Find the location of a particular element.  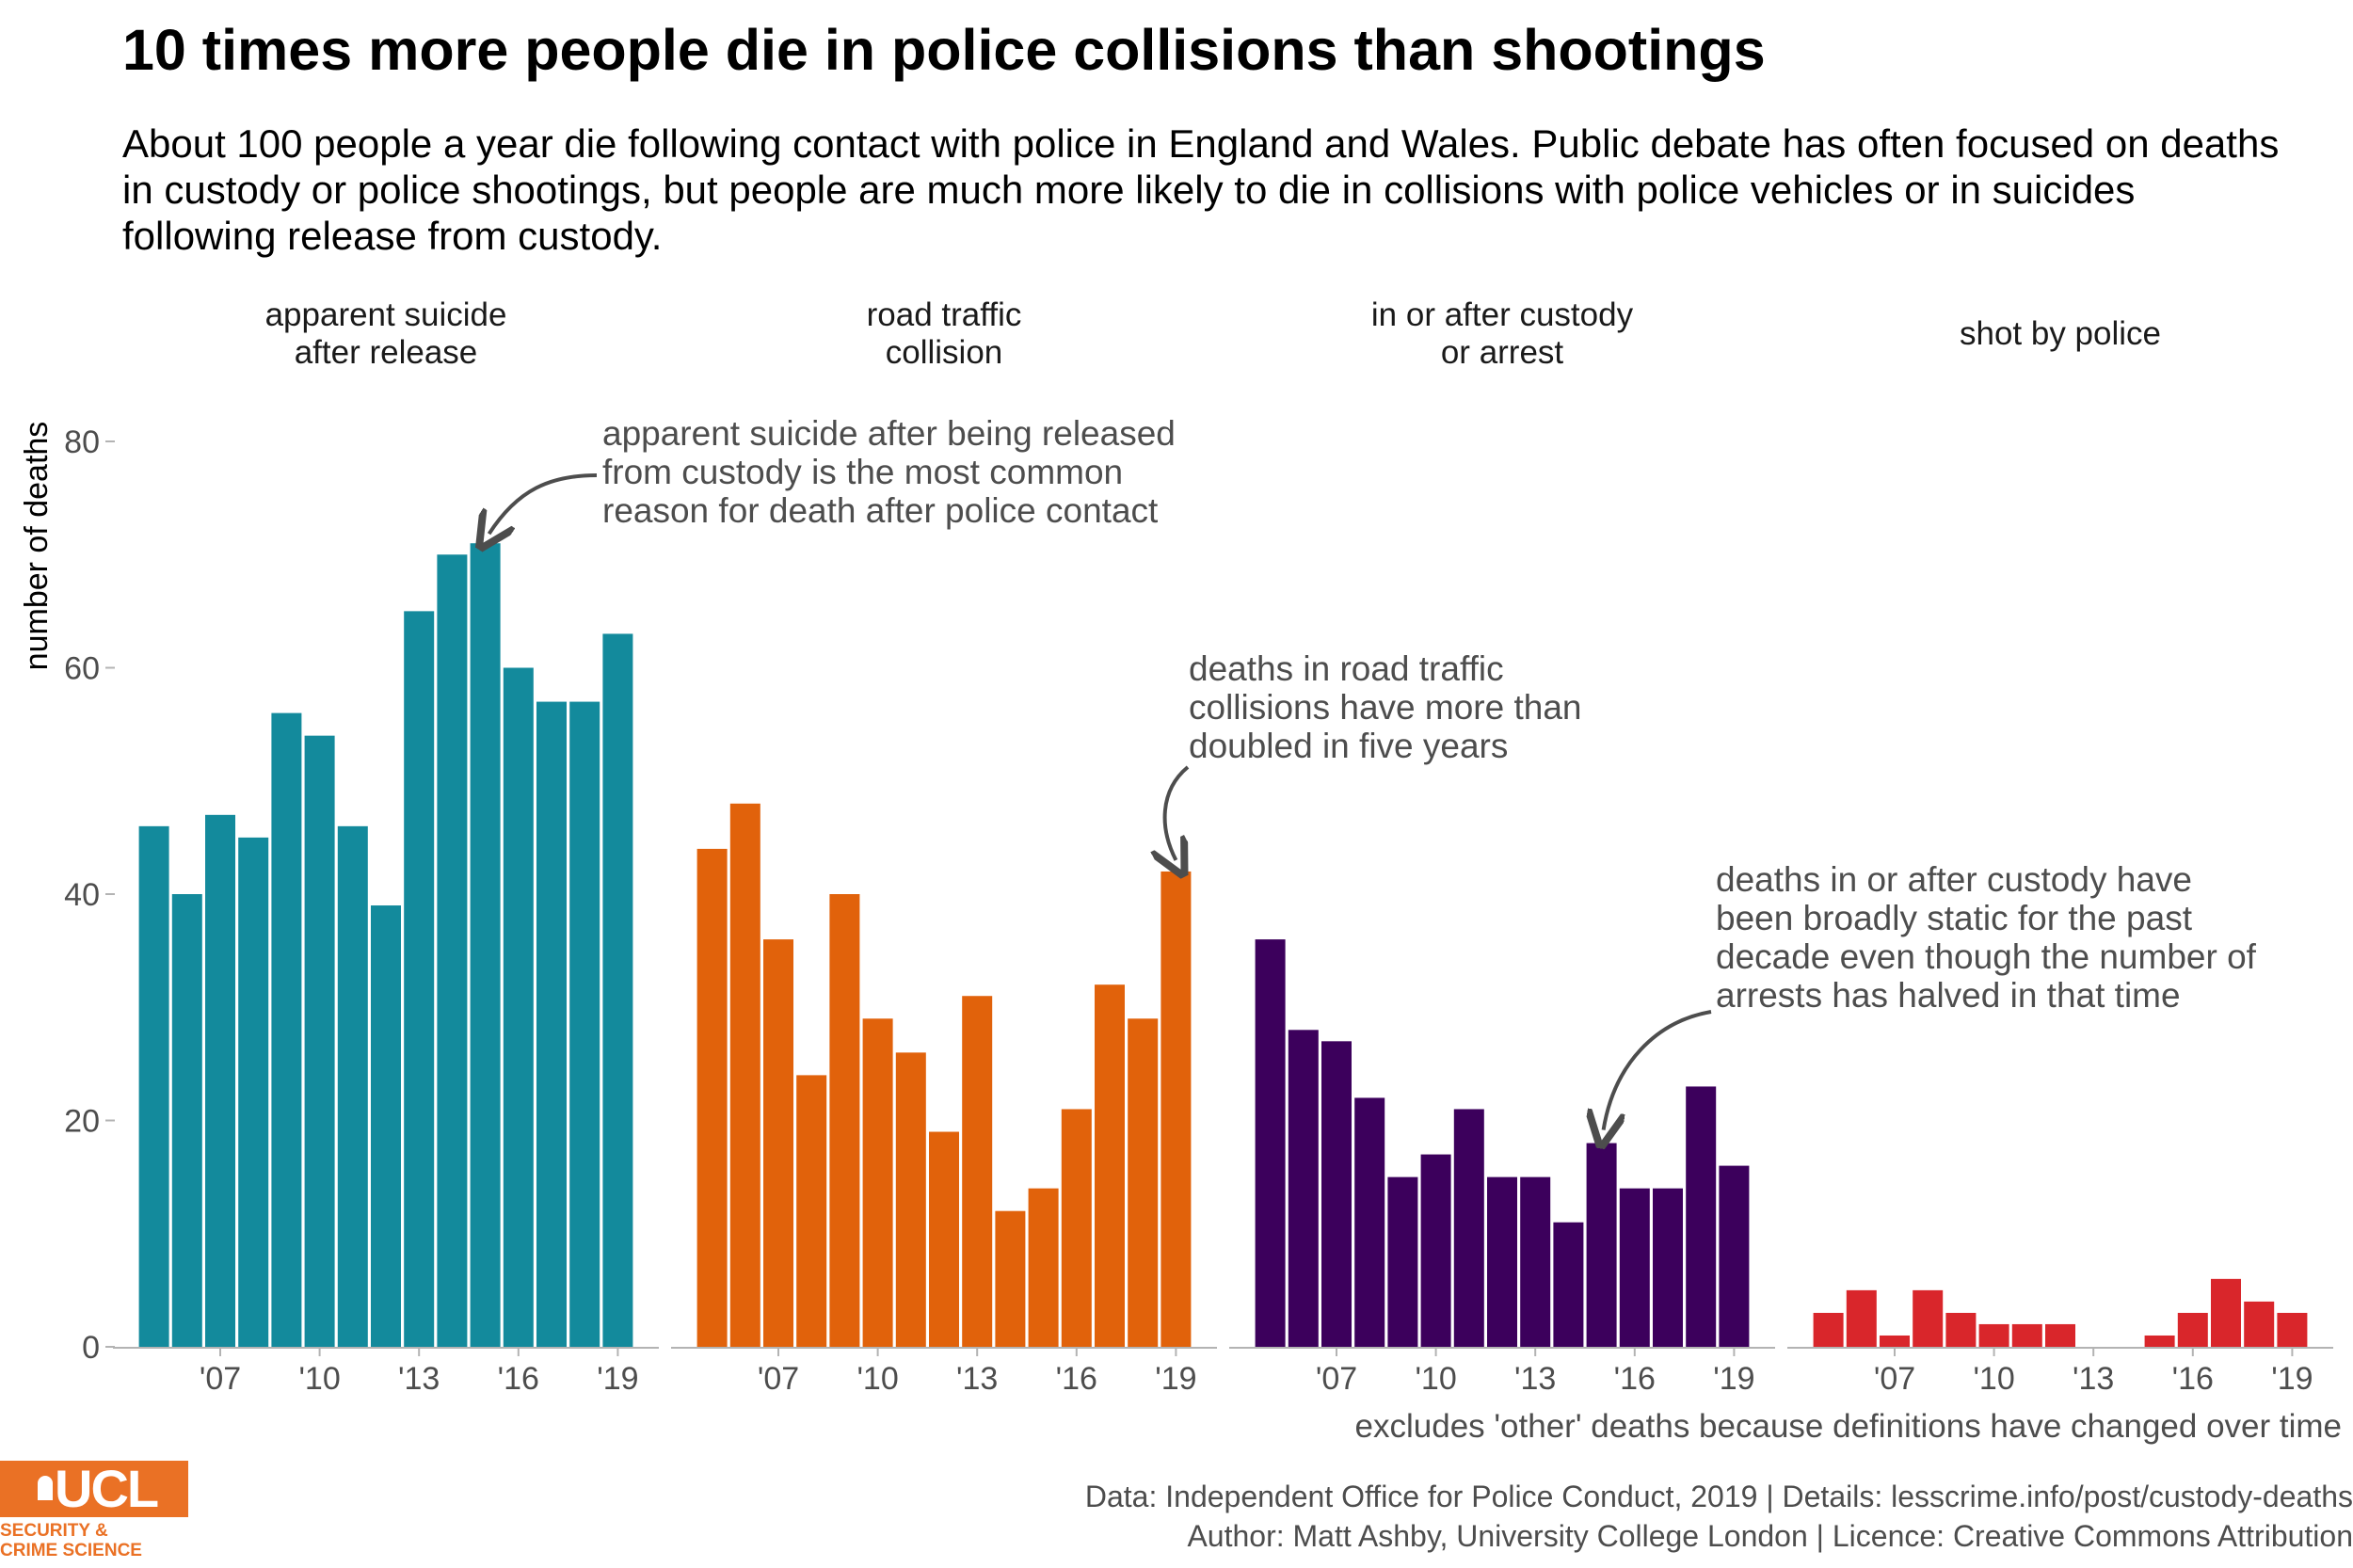

annotation-traffic-line: deaths in road traffic is located at coordinates (1346, 668).